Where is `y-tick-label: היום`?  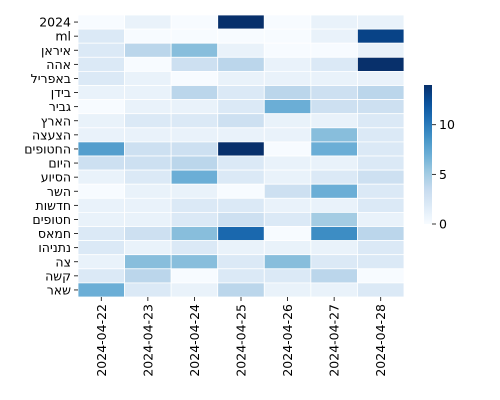
y-tick-label: היום is located at coordinates (59, 163).